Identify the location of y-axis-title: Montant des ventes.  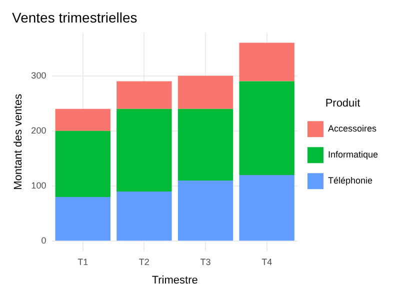
(18, 141).